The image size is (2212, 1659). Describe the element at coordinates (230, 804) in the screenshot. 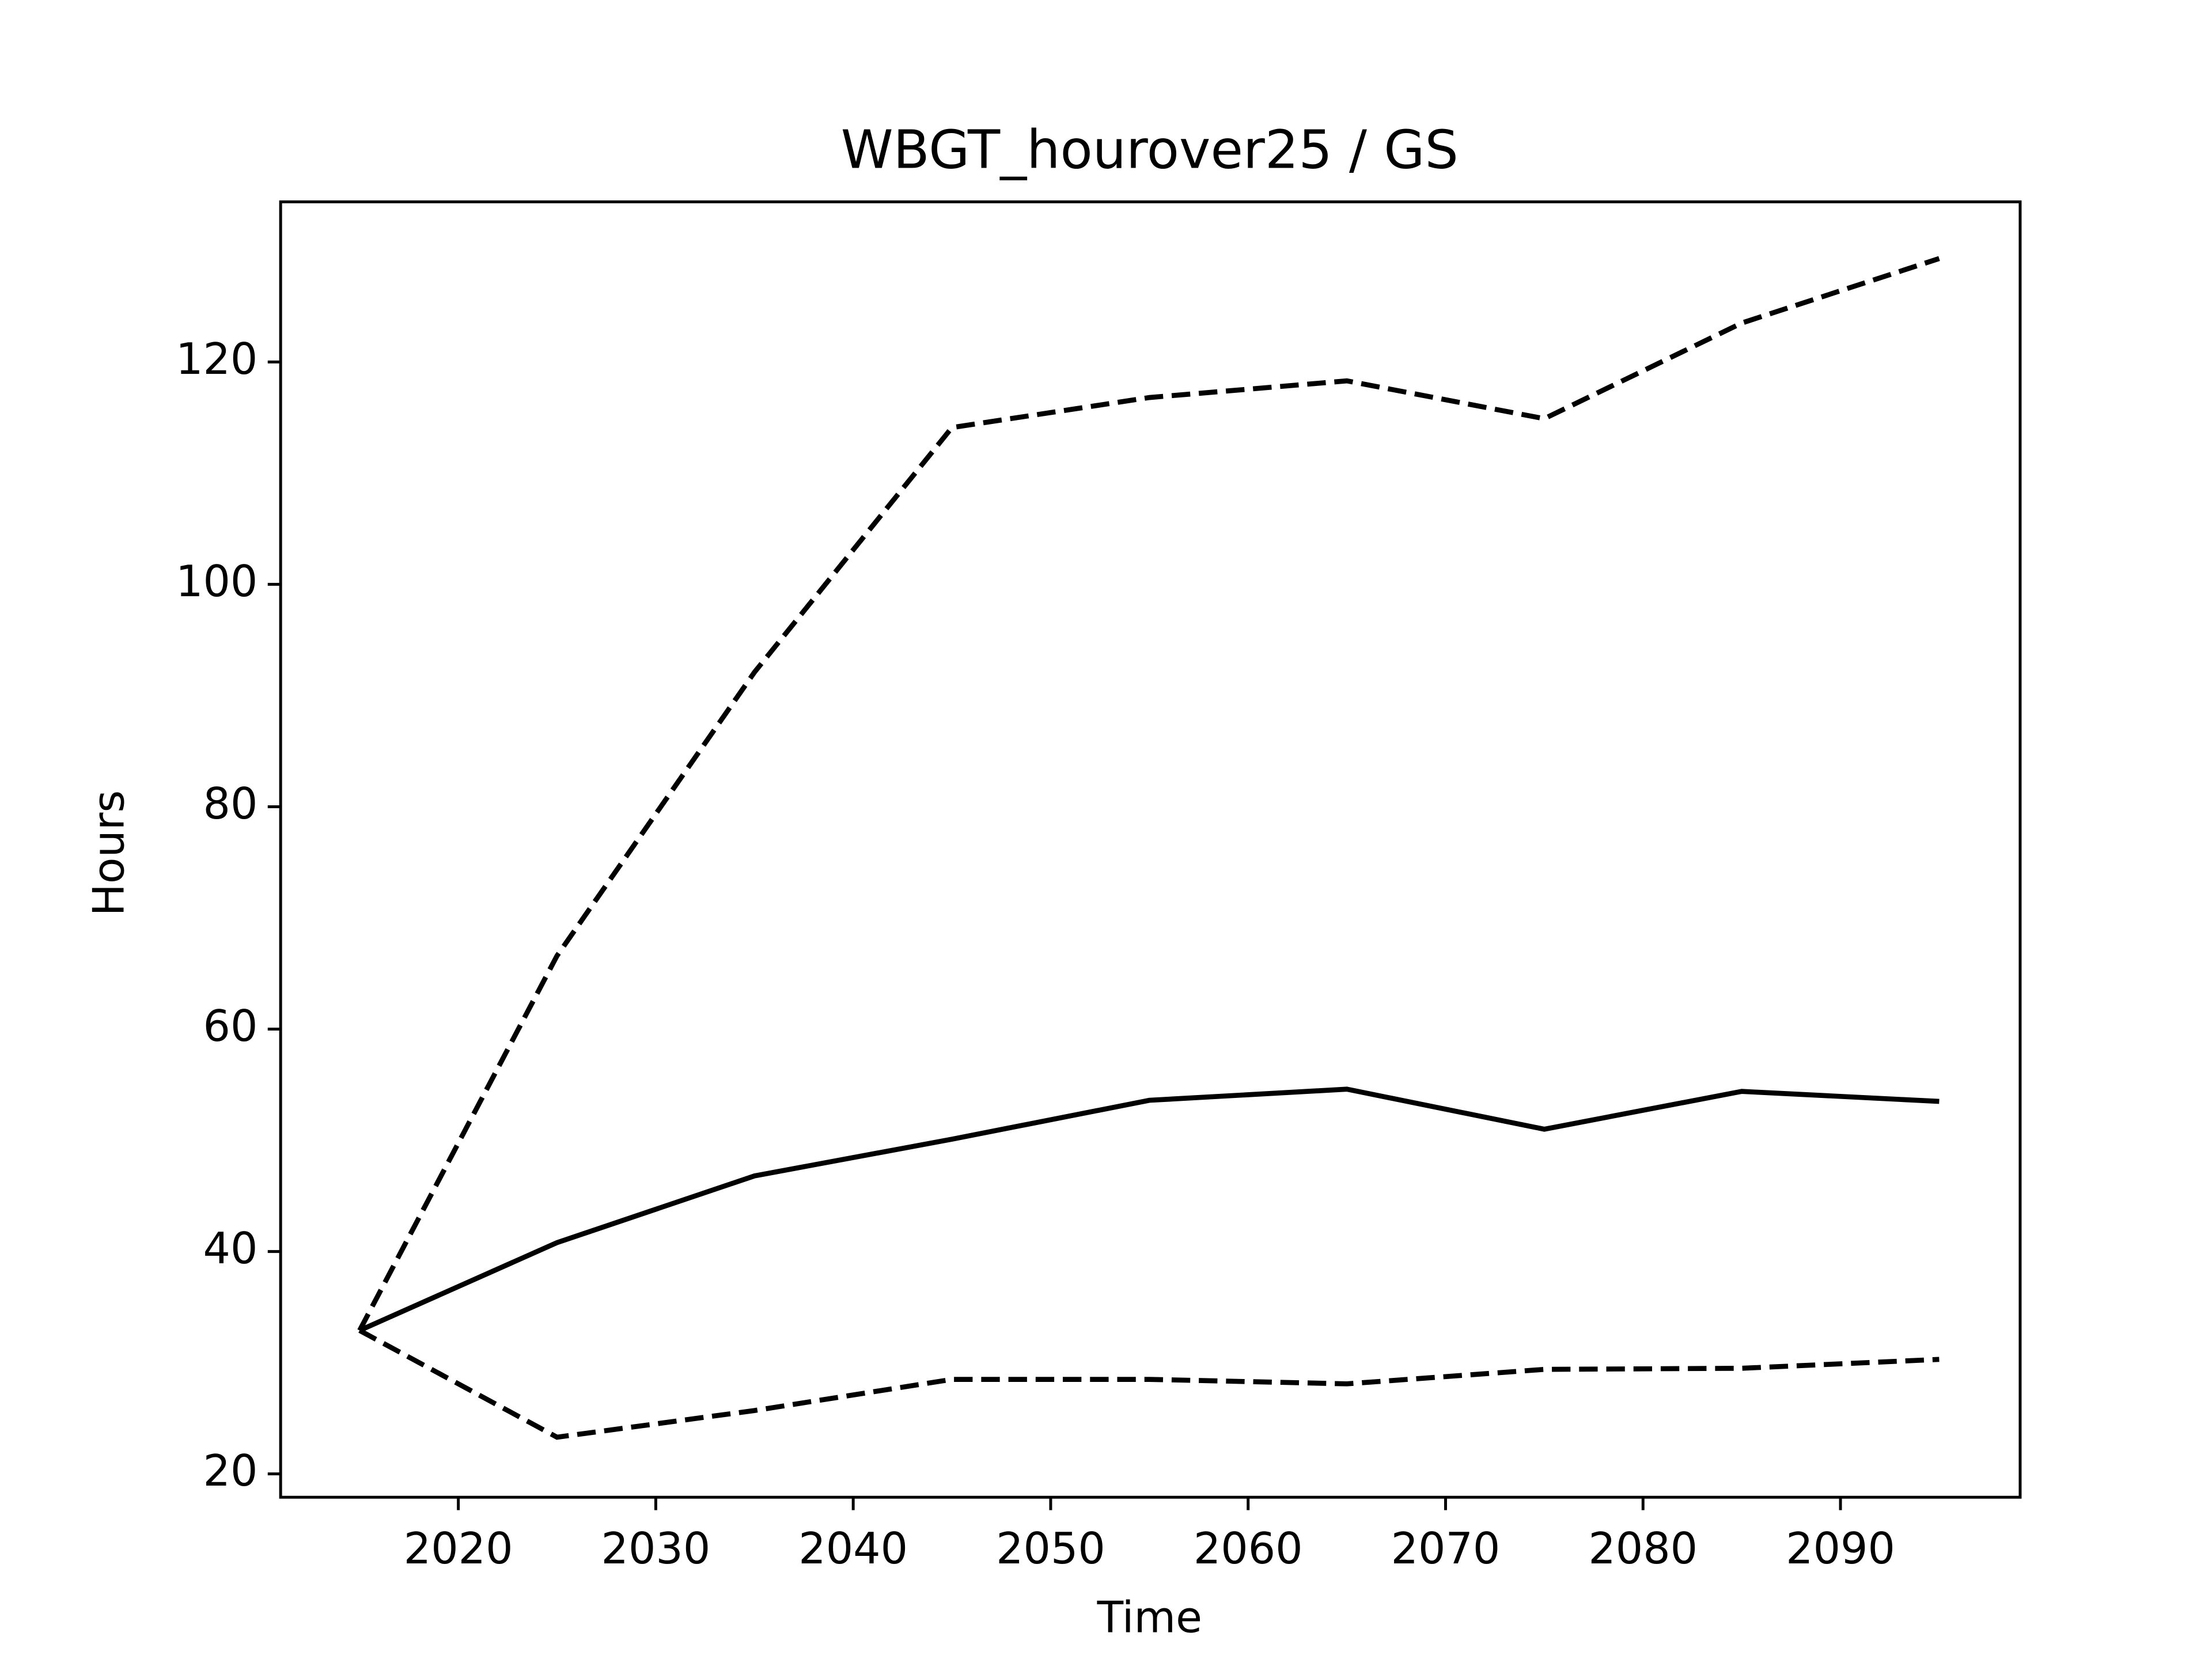

I see `y-tick-label: 80` at that location.